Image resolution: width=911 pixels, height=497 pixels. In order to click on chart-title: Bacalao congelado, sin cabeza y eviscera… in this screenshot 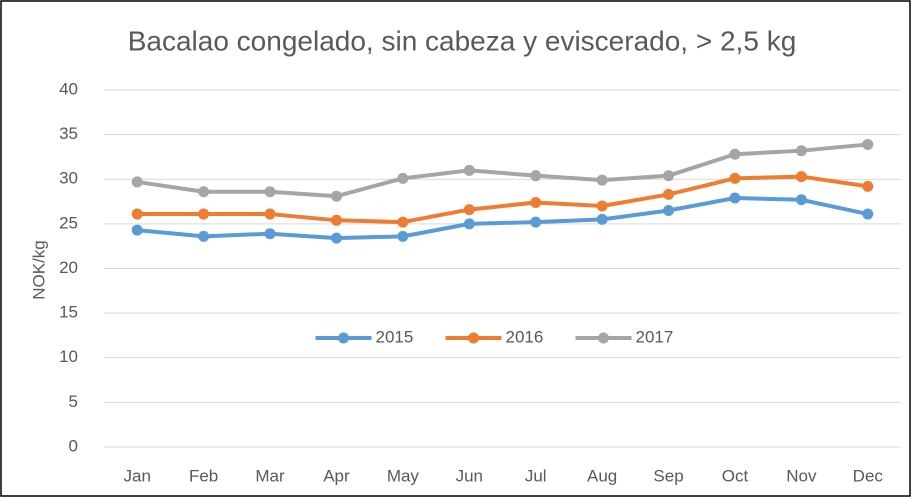, I will do `click(462, 40)`.